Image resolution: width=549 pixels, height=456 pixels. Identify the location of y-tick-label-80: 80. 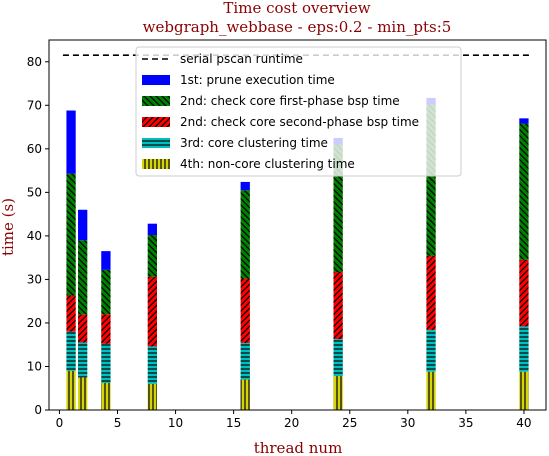
(34, 62).